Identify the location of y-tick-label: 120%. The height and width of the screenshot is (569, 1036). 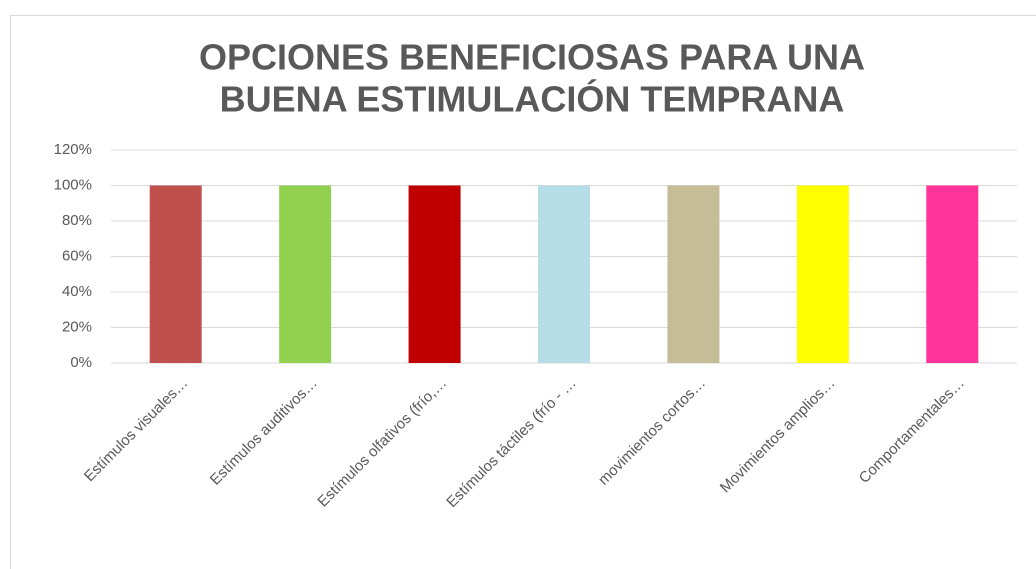
(73, 149).